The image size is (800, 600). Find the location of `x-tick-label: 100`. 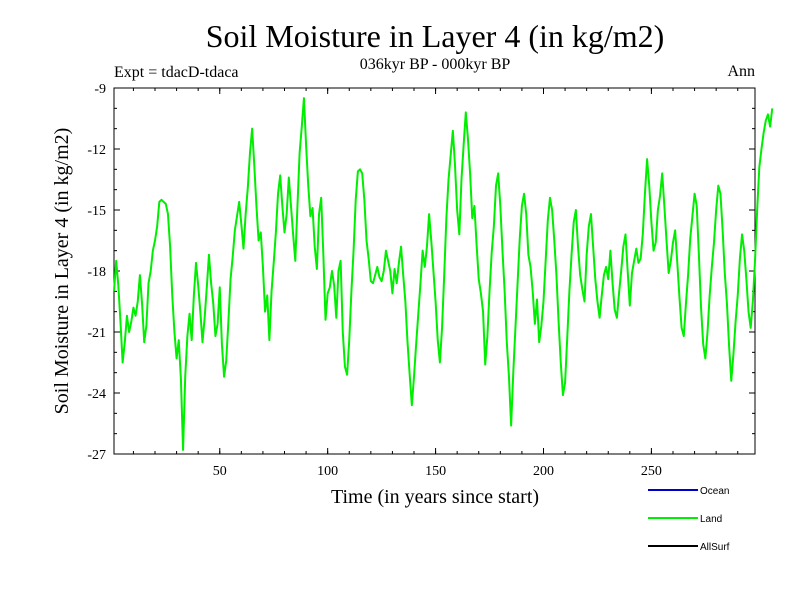

x-tick-label: 100 is located at coordinates (327, 471).